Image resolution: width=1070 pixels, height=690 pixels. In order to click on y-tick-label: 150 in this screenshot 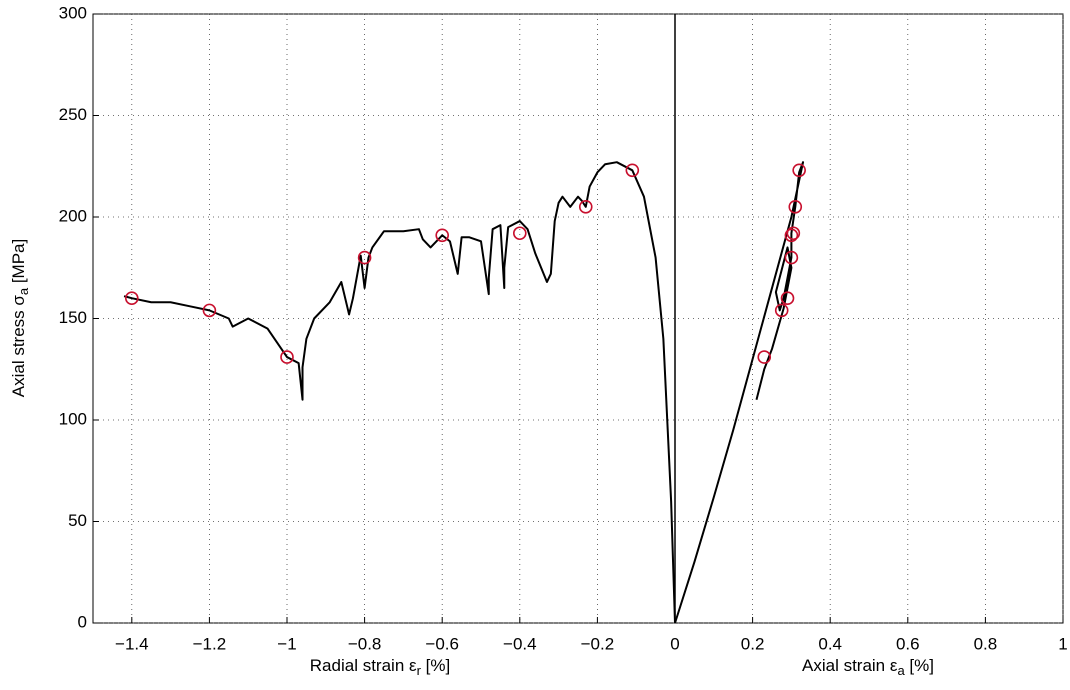, I will do `click(73, 317)`.